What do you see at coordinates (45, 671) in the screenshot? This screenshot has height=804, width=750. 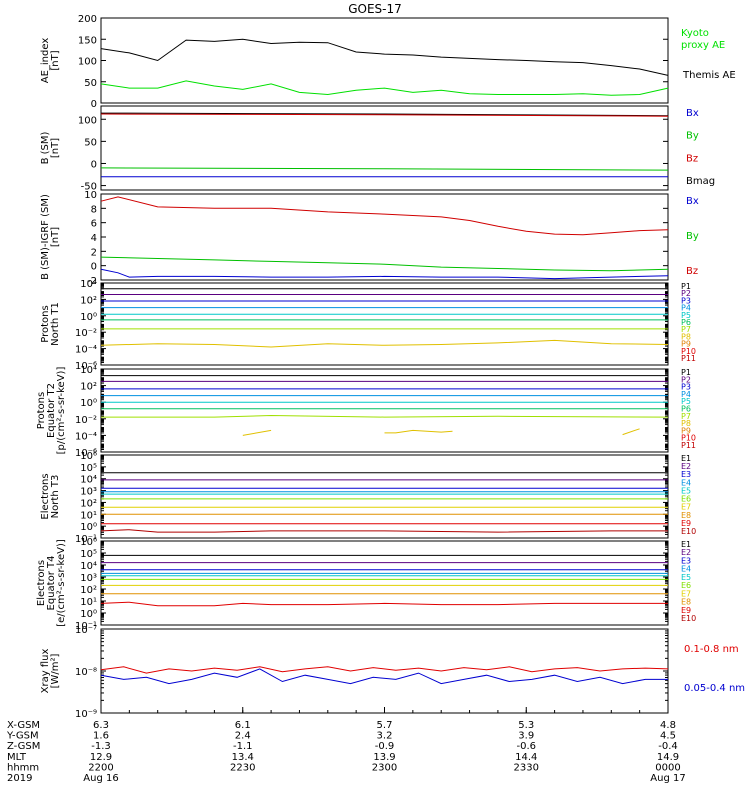 I see `y-axis-label: Xray flux` at bounding box center [45, 671].